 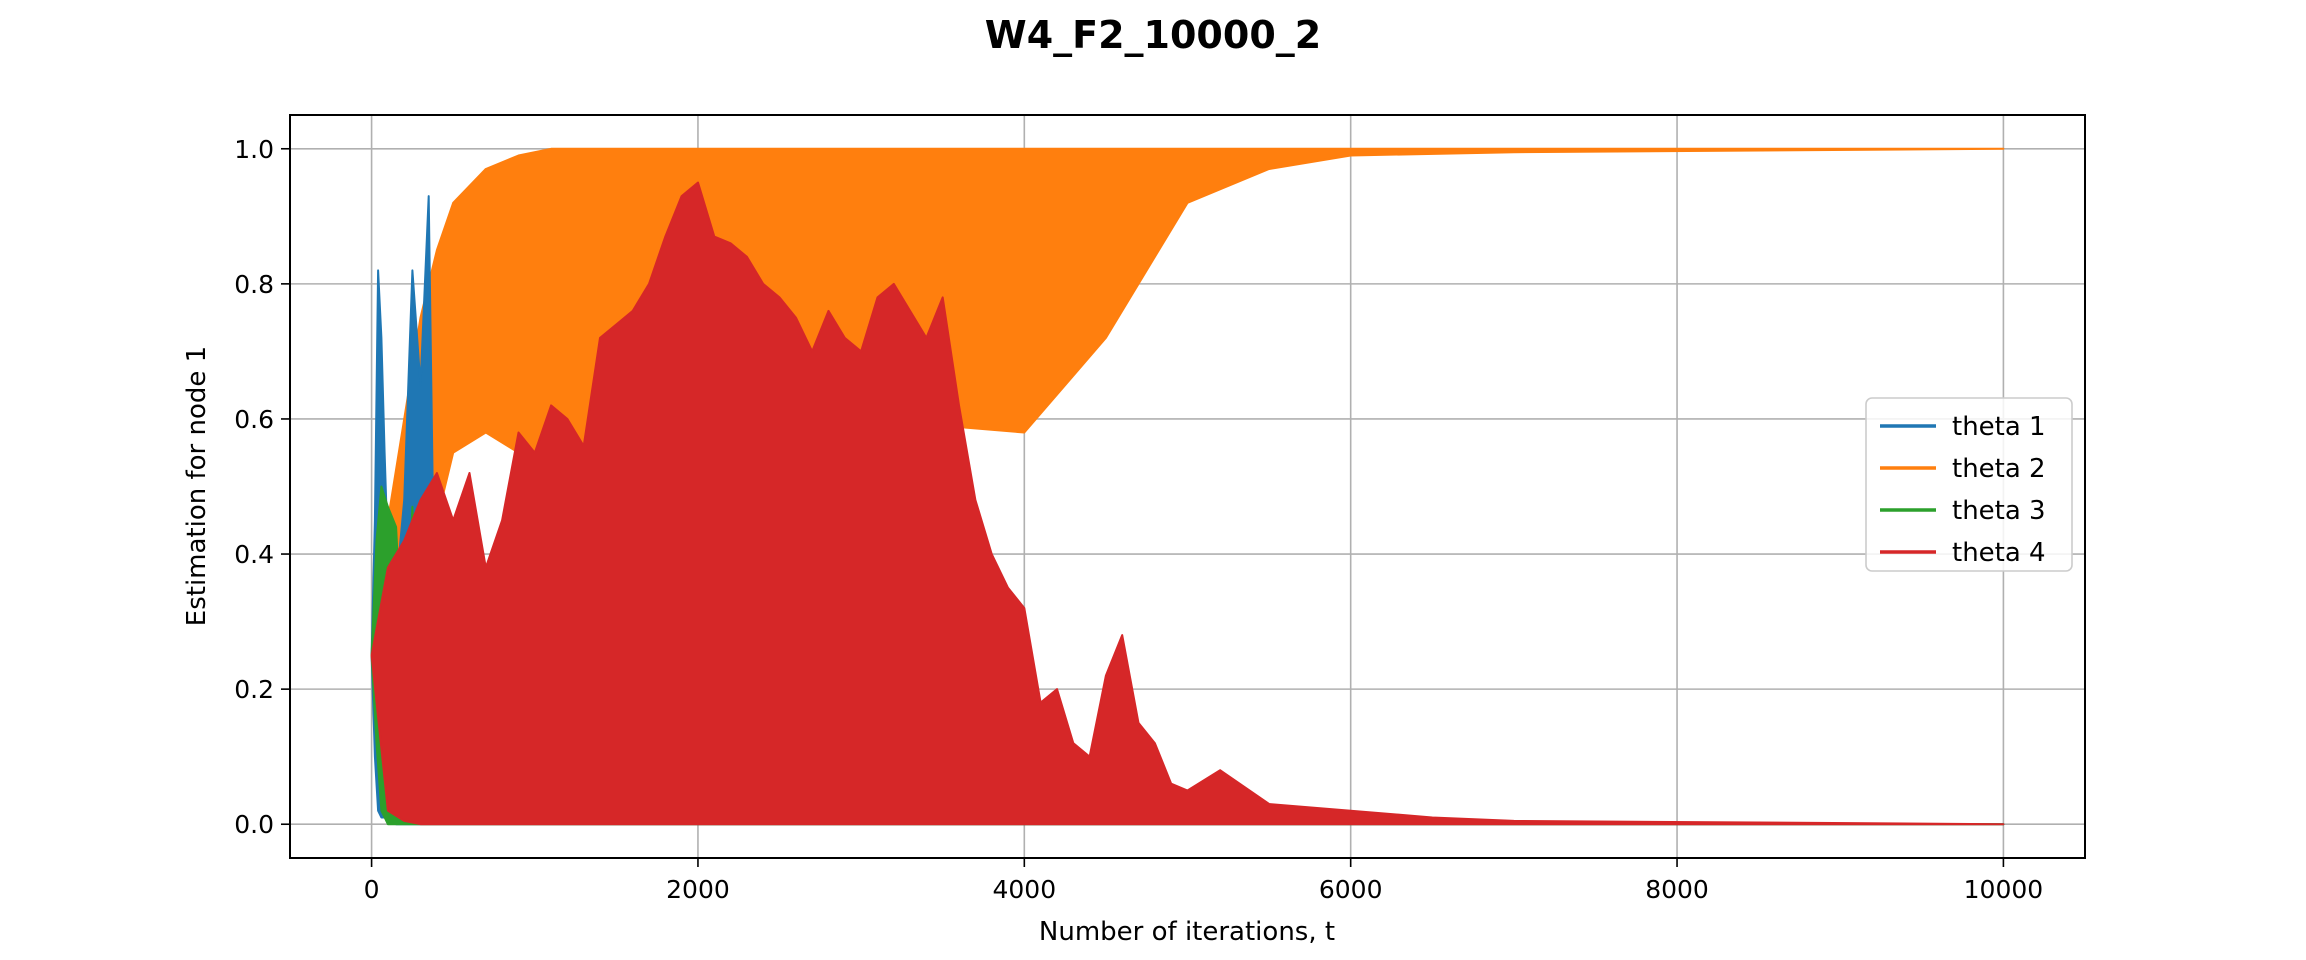 I want to click on legend-label-theta-4: theta 4, so click(x=1999, y=553).